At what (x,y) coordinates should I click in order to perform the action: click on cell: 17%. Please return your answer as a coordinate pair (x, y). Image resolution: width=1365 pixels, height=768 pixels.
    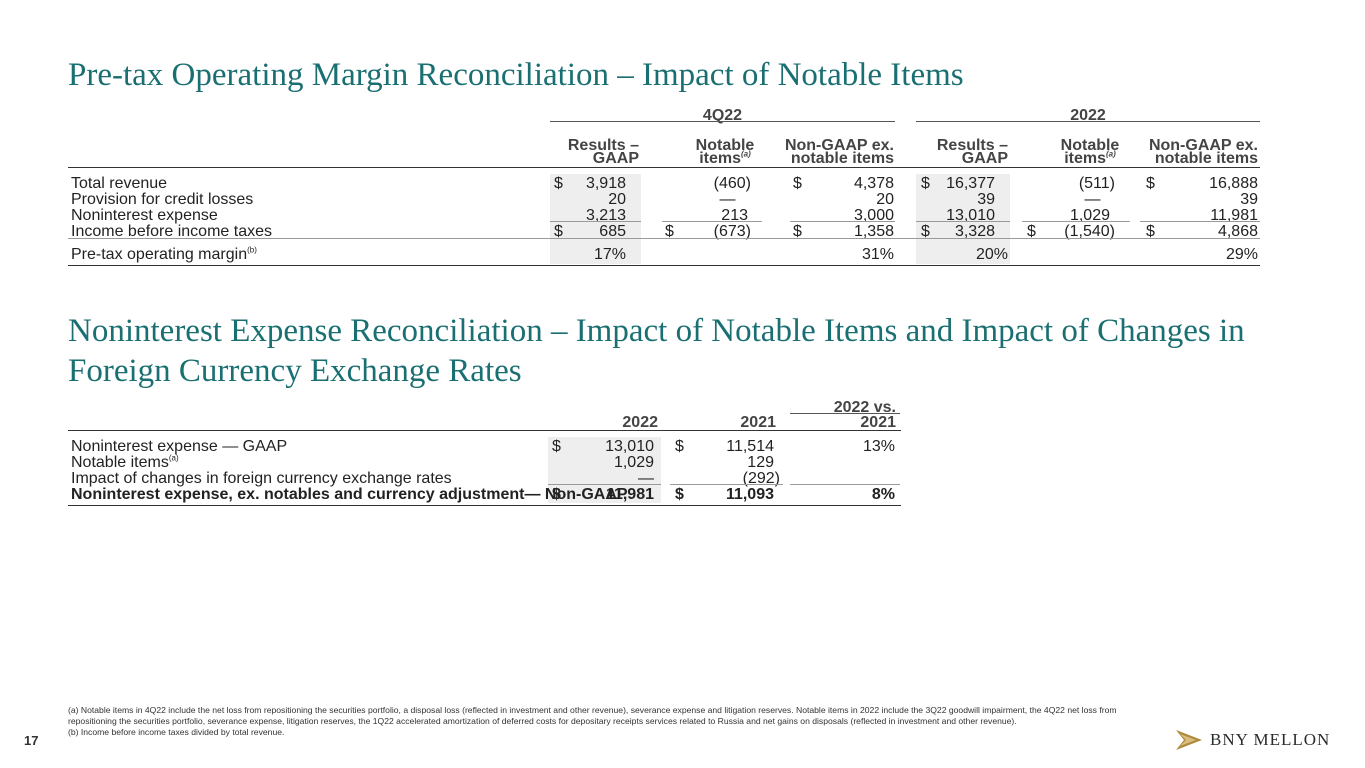
    Looking at the image, I should click on (609, 254).